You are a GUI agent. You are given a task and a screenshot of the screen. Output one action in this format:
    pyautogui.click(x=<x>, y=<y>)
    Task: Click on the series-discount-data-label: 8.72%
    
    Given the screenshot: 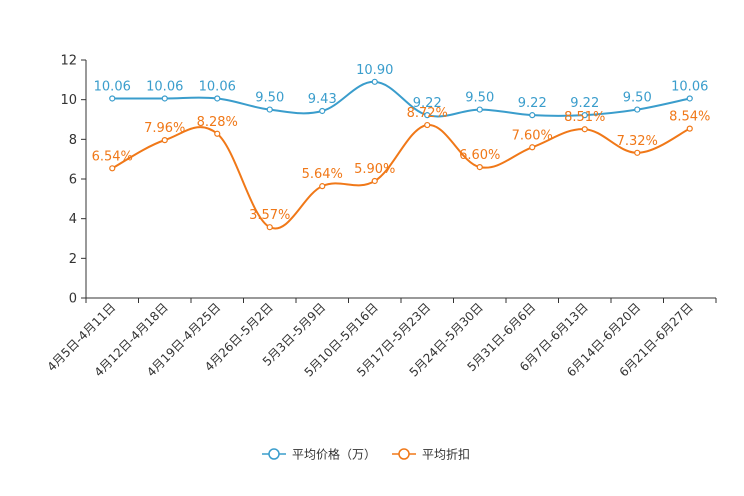 What is the action you would take?
    pyautogui.click(x=427, y=113)
    